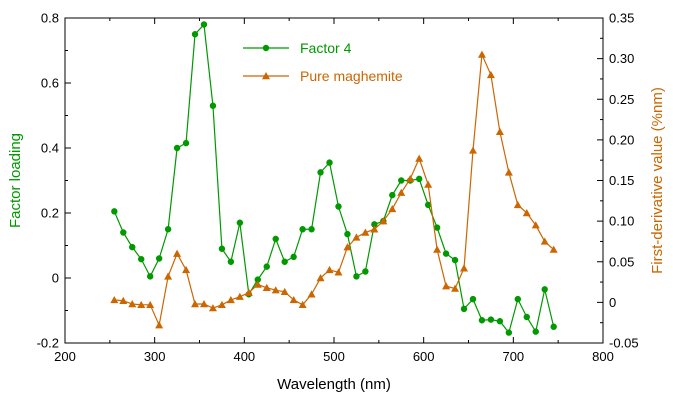 This screenshot has height=405, width=673. What do you see at coordinates (50, 213) in the screenshot?
I see `y-left-tick-label-0-2: 0.2` at bounding box center [50, 213].